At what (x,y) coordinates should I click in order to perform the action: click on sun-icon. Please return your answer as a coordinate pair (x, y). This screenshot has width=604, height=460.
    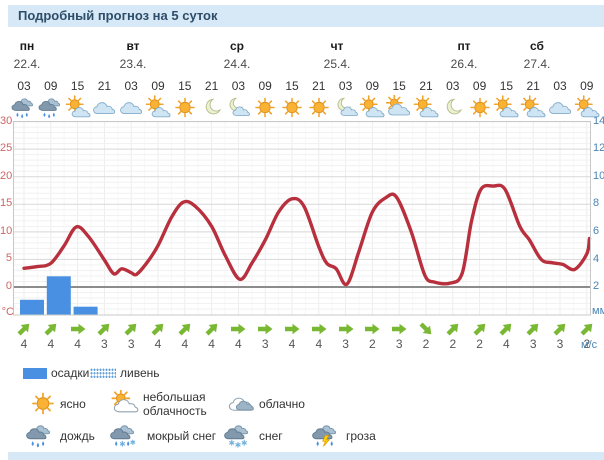
    Looking at the image, I should click on (43, 403).